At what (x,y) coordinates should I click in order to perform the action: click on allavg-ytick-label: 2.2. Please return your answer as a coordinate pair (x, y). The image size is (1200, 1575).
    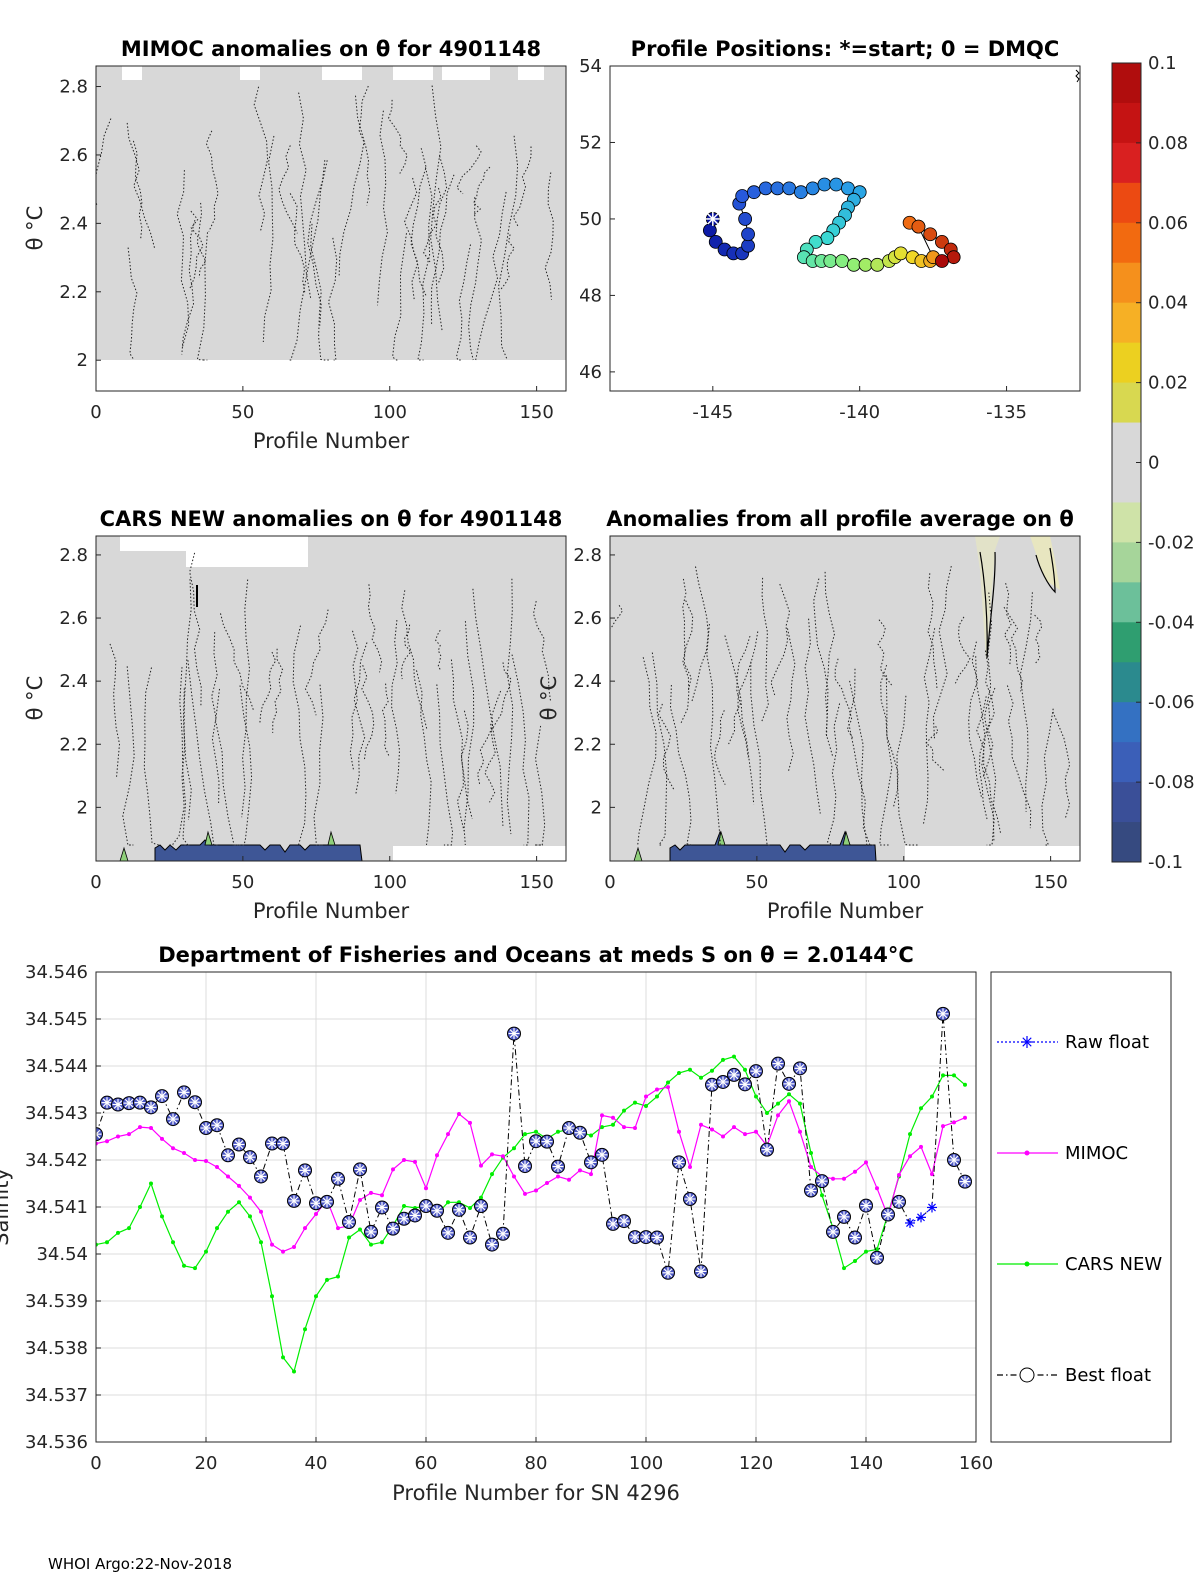
    Looking at the image, I should click on (587, 744).